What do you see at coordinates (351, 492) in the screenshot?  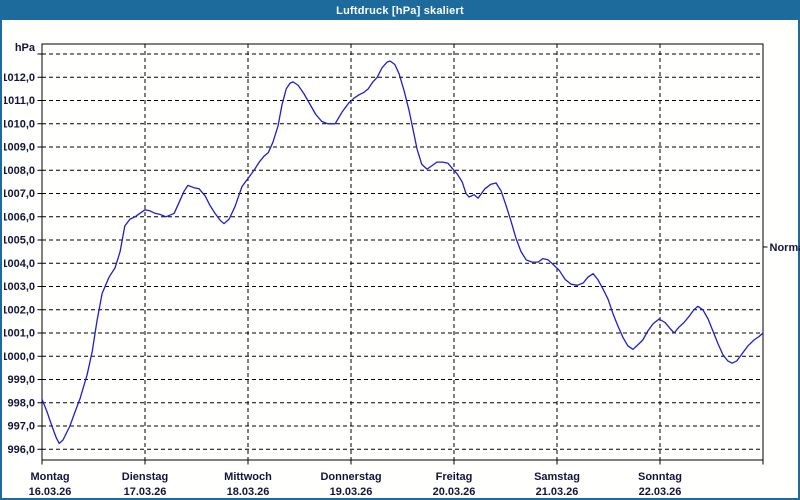 I see `day-date-label: 19.03.26` at bounding box center [351, 492].